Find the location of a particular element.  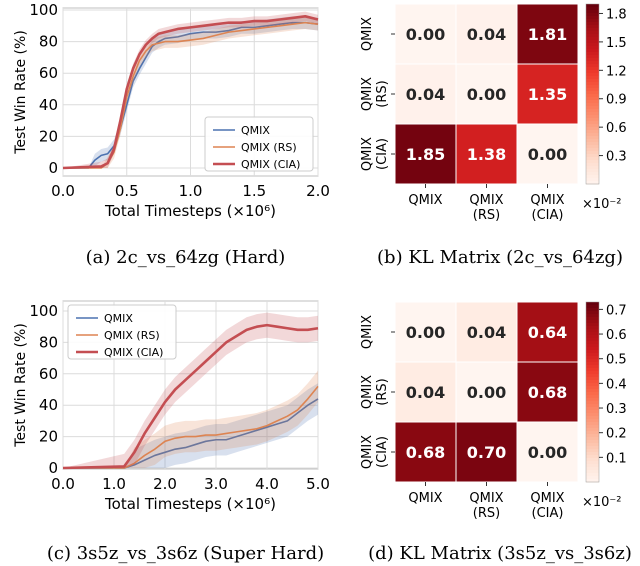

cell-value: 1.35 is located at coordinates (547, 94).